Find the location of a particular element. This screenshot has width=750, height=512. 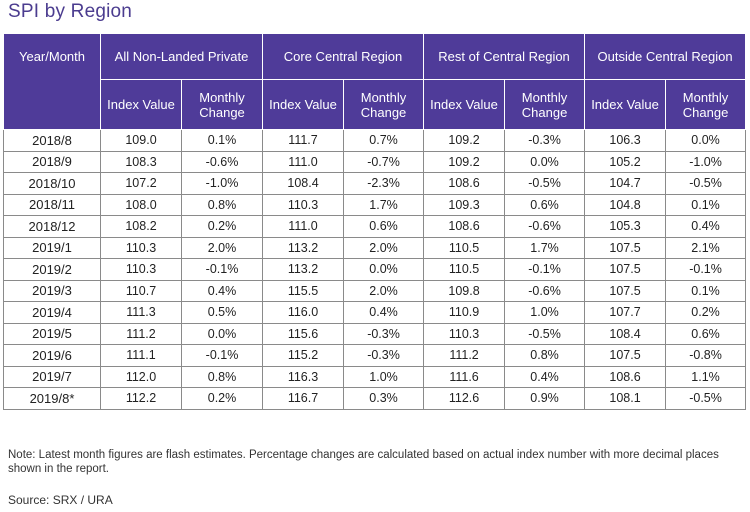

cell-index-value: 105.3 is located at coordinates (625, 226).